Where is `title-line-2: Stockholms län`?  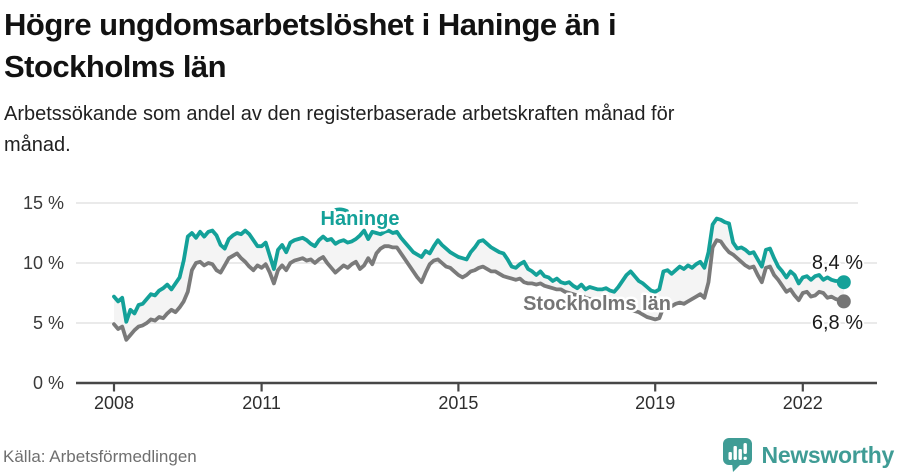 title-line-2: Stockholms län is located at coordinates (115, 66).